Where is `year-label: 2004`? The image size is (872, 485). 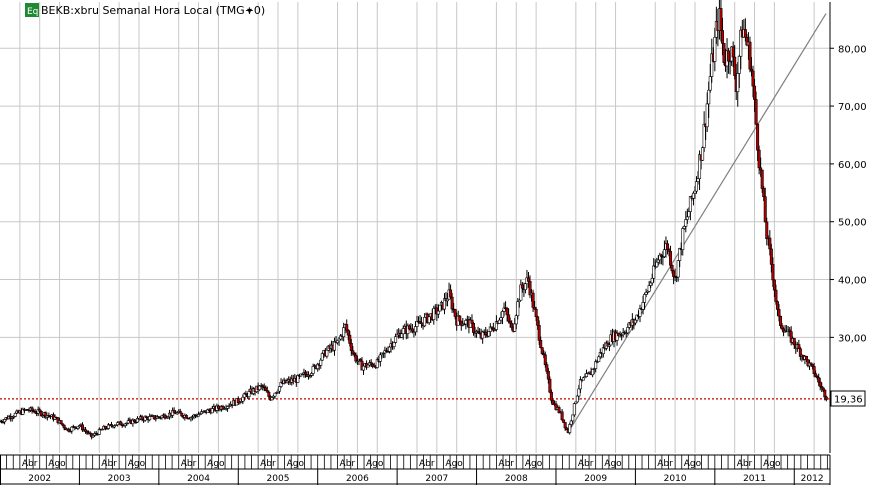 year-label: 2004 is located at coordinates (198, 479).